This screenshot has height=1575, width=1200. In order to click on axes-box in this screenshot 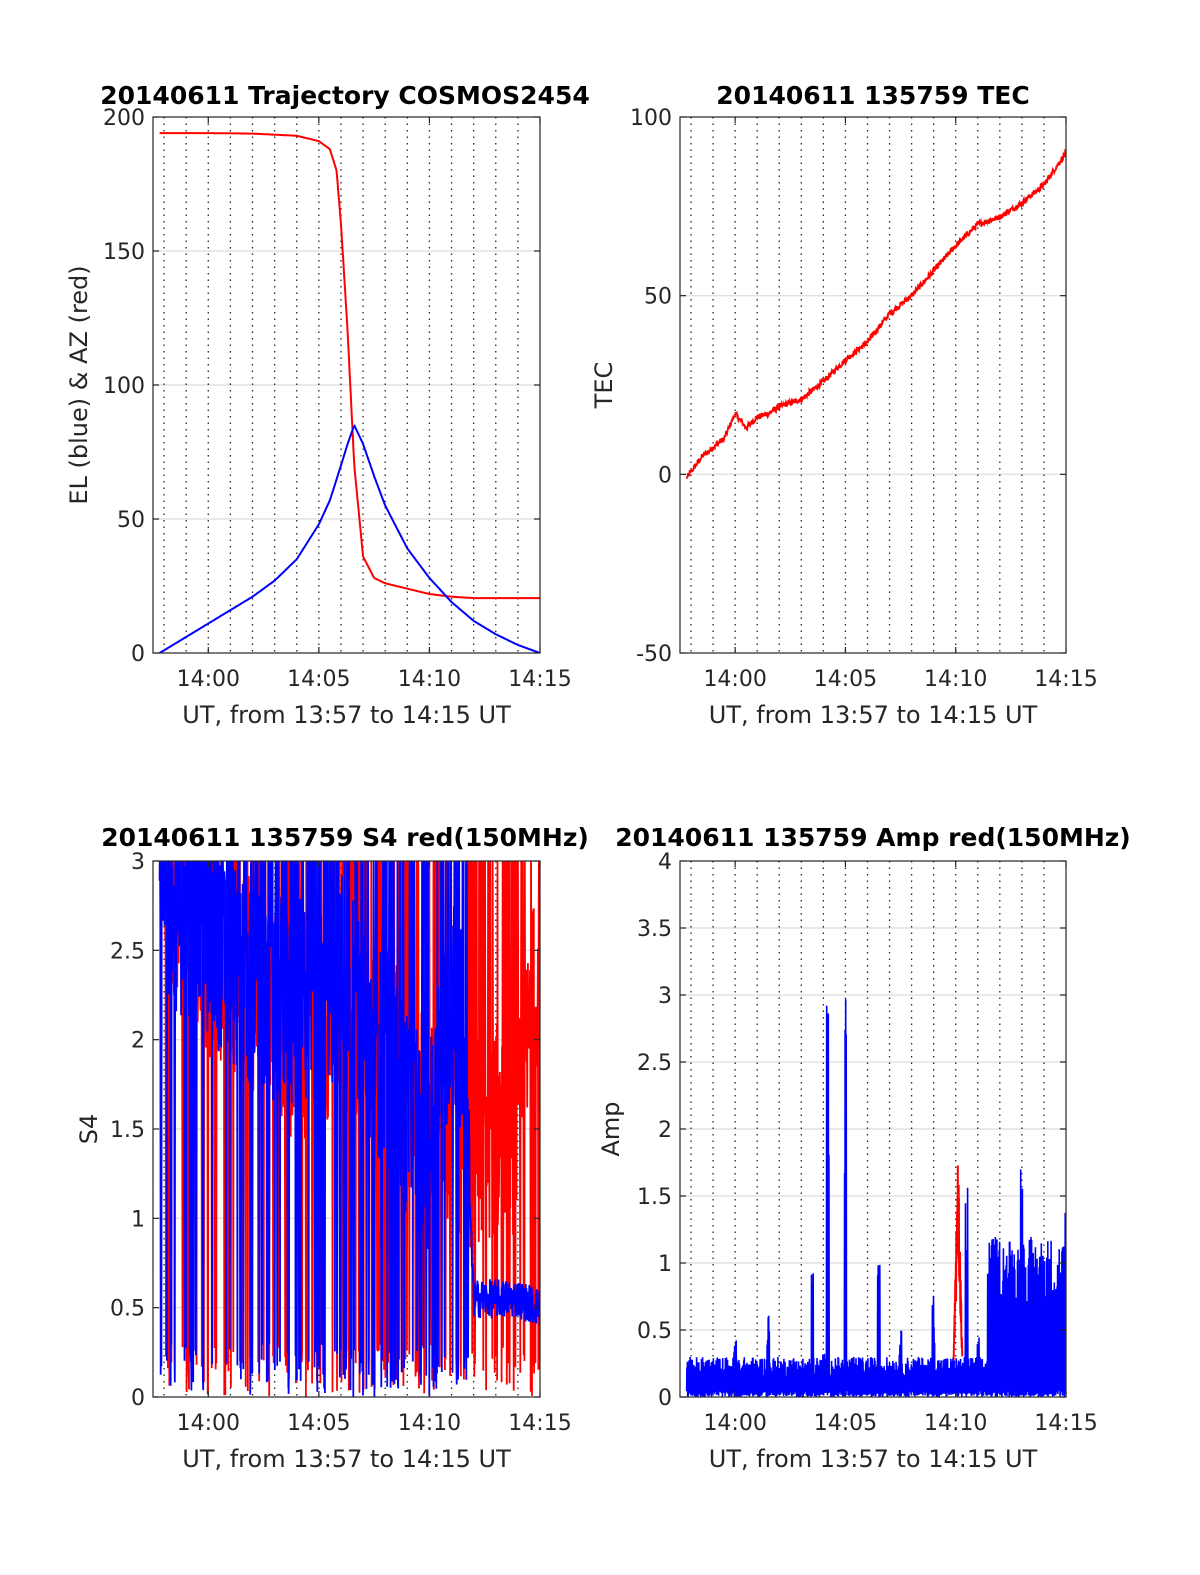, I will do `click(873, 385)`.